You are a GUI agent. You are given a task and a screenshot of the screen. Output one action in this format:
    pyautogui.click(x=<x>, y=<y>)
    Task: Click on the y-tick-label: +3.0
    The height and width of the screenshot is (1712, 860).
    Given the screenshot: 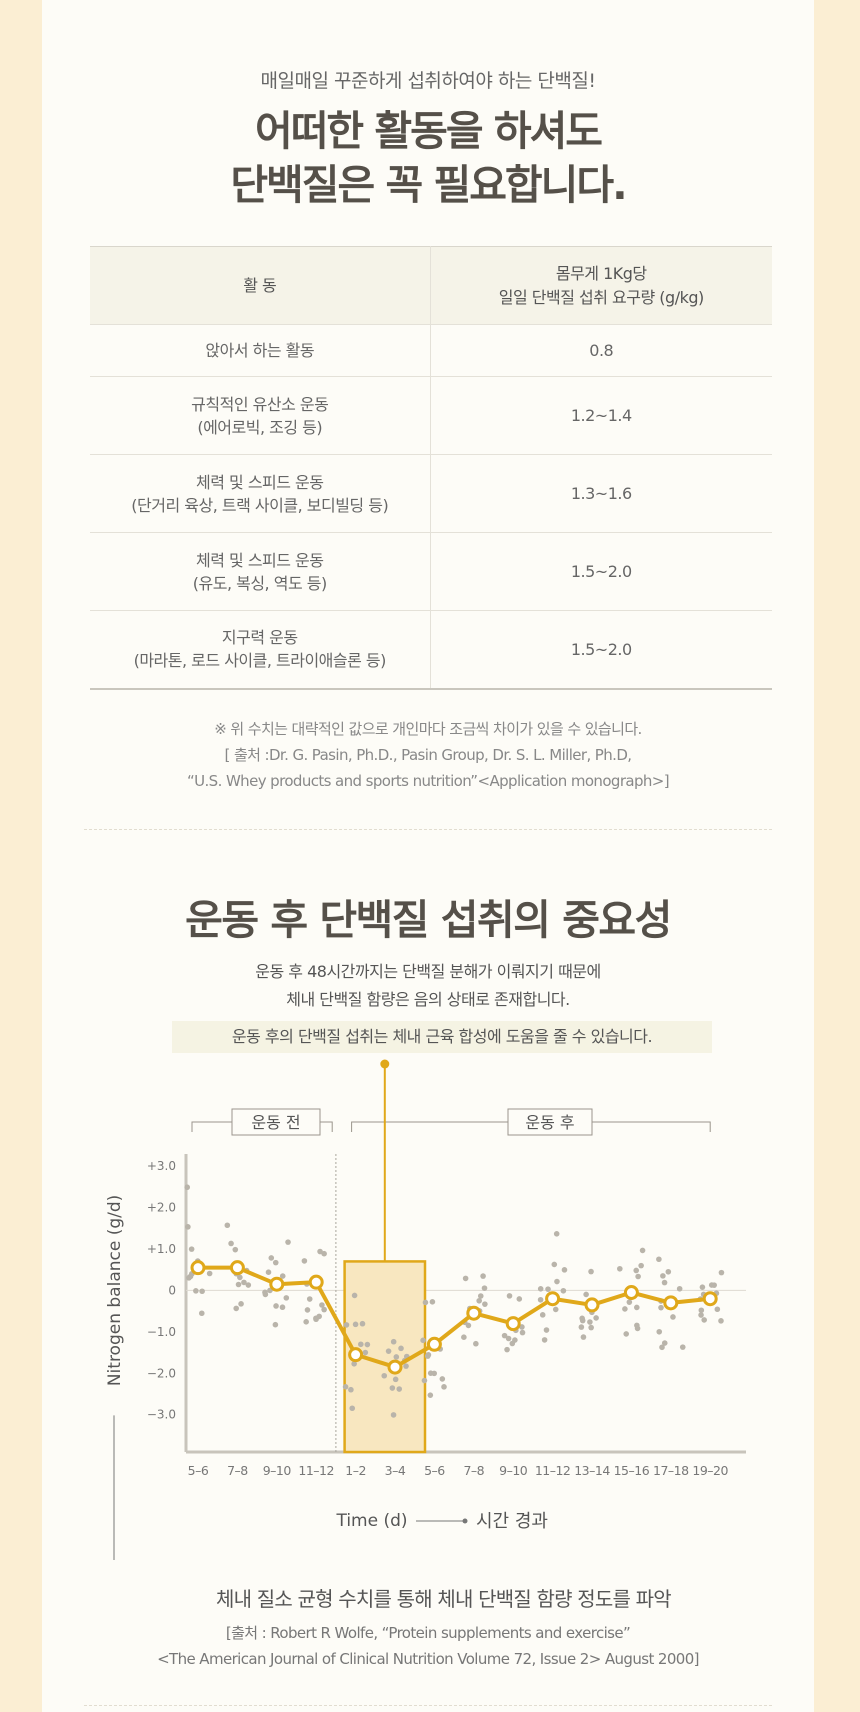 What is the action you would take?
    pyautogui.click(x=161, y=1166)
    